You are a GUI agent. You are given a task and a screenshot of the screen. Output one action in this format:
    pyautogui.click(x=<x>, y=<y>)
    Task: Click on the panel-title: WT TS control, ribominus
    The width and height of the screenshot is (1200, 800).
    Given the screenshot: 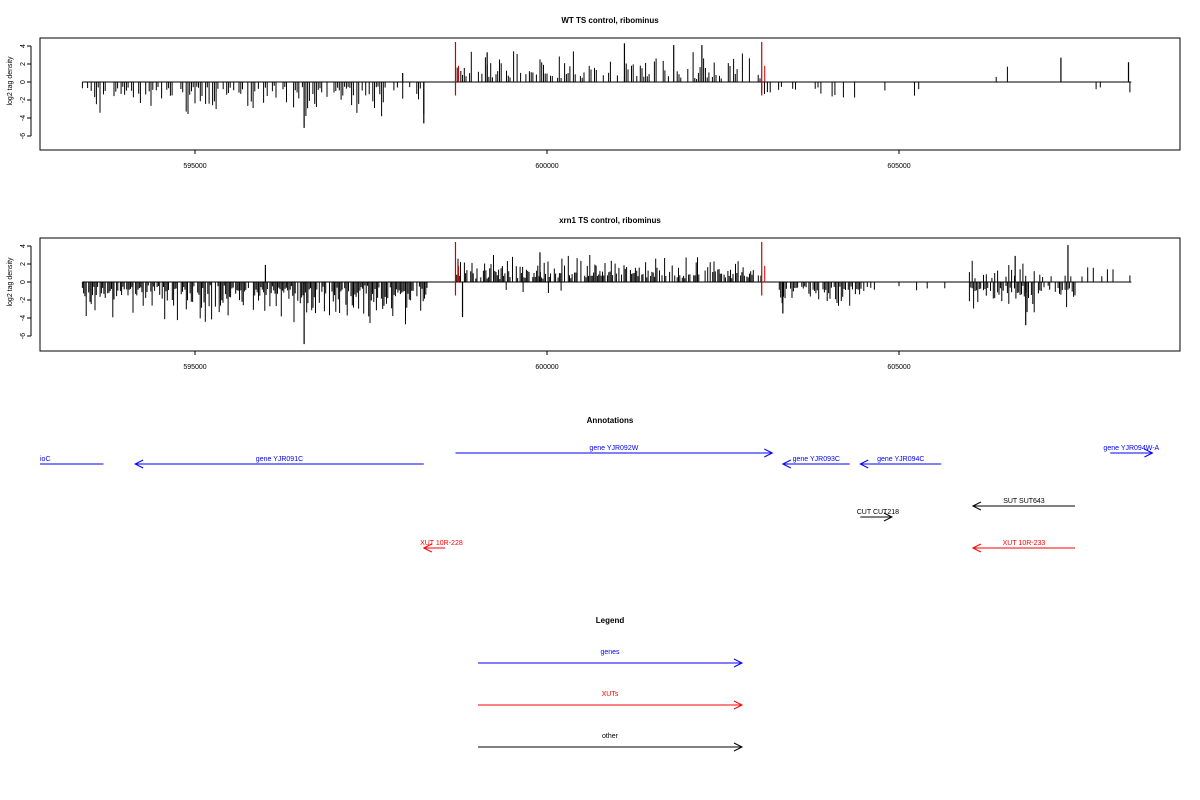 What is the action you would take?
    pyautogui.click(x=610, y=20)
    